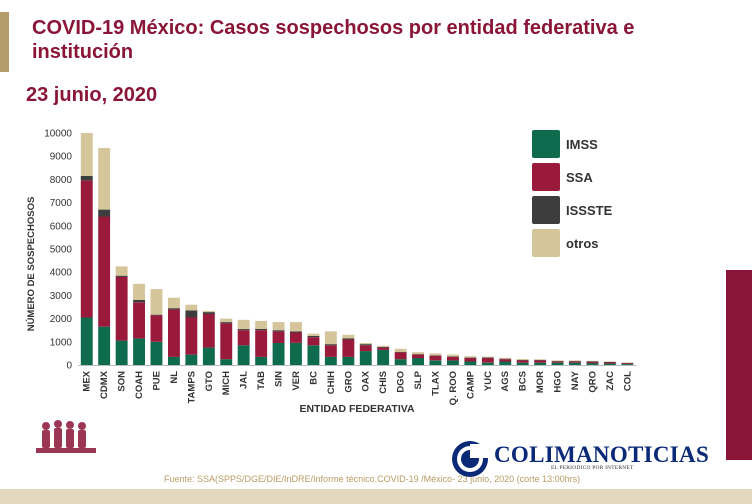  What do you see at coordinates (435, 354) in the screenshot?
I see `bar-segment-otros-tlax` at bounding box center [435, 354].